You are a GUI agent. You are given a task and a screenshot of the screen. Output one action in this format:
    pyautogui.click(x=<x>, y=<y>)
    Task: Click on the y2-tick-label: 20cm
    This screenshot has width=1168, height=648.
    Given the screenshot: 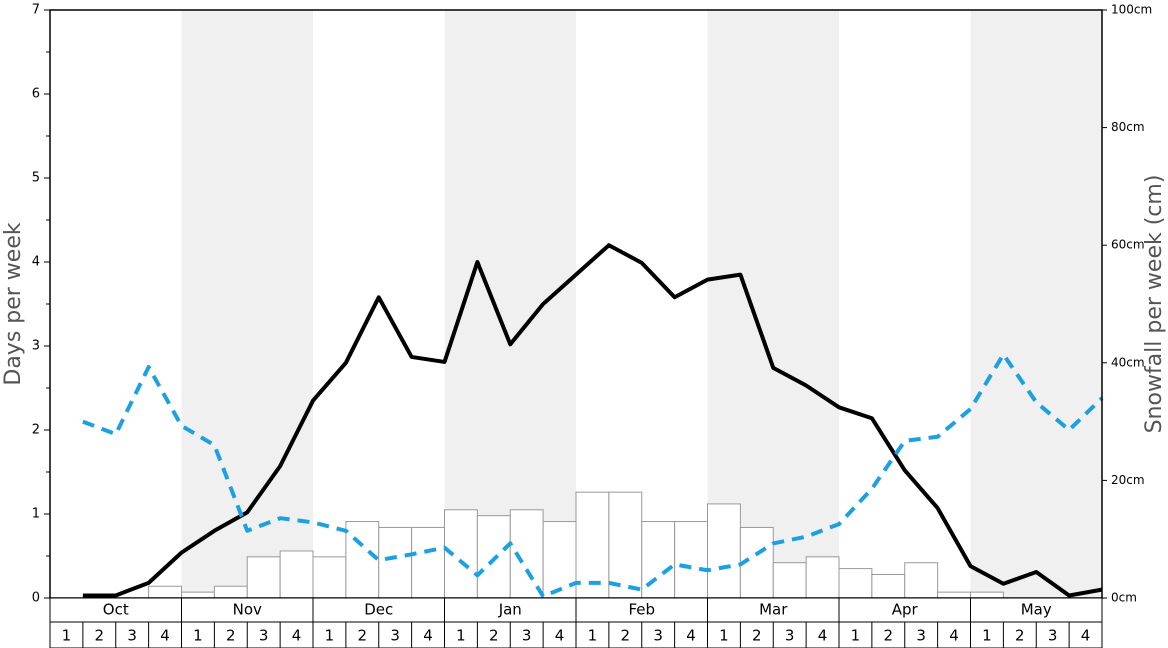 What is the action you would take?
    pyautogui.click(x=1128, y=480)
    